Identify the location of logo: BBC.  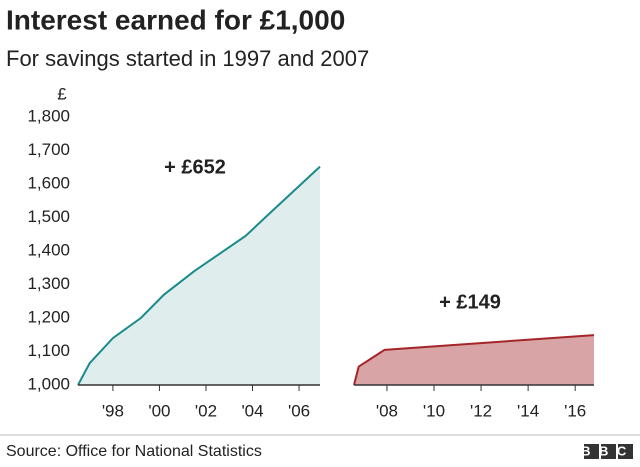
(608, 451).